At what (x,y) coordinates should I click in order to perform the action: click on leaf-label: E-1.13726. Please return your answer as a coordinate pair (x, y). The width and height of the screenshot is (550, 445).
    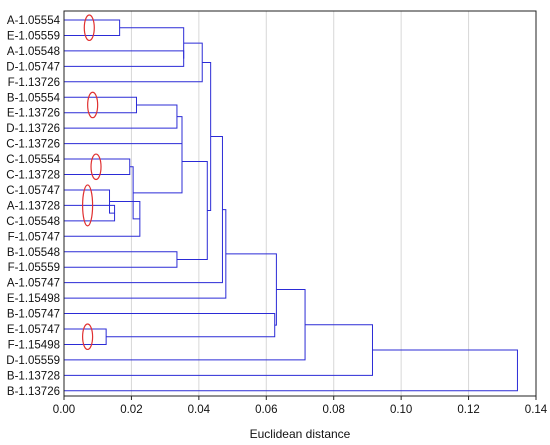
    Looking at the image, I should click on (33, 114).